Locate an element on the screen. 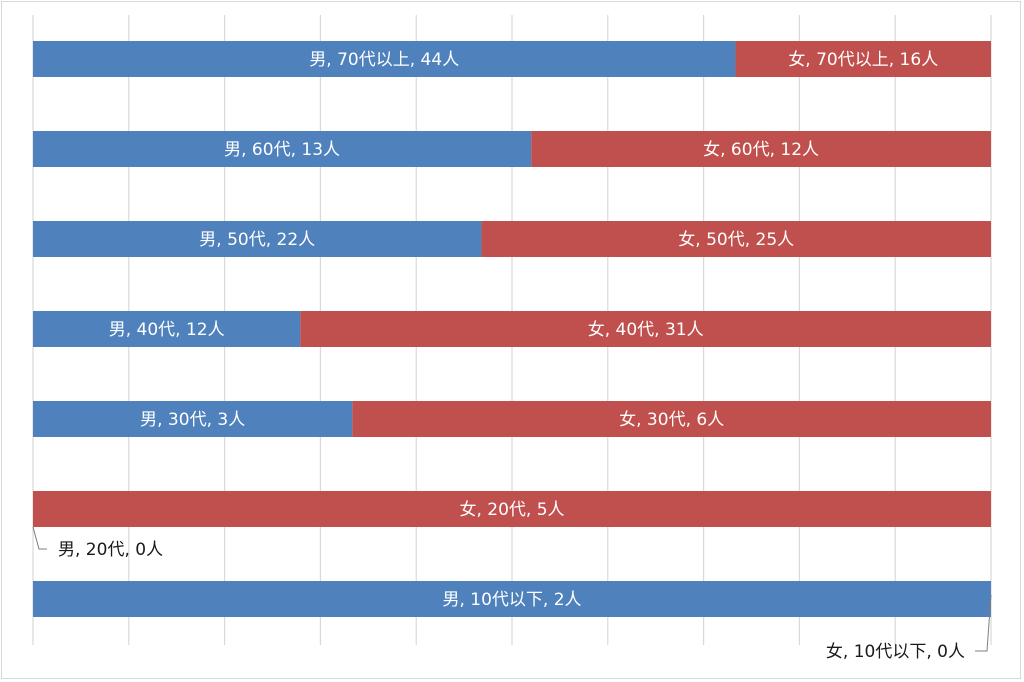 This screenshot has width=1024, height=682. data-label-female-5: 女, 20代, 5人 is located at coordinates (511, 510).